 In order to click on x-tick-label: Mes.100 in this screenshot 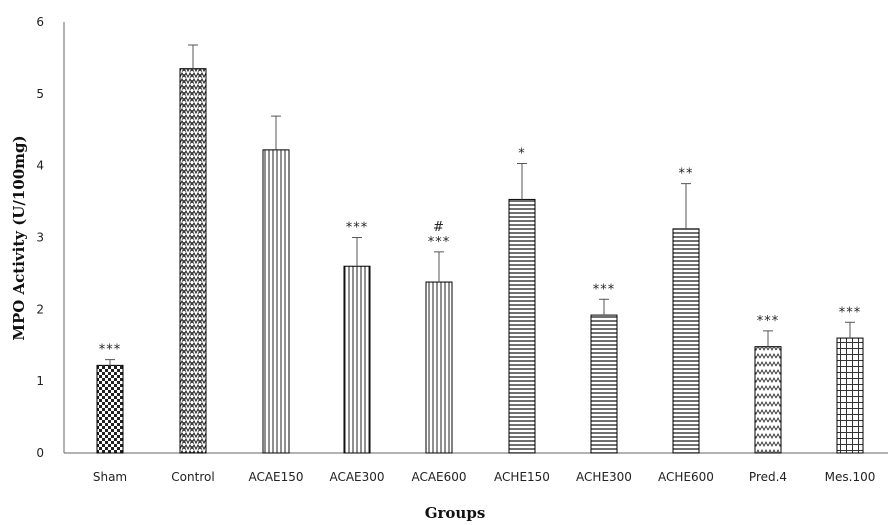, I will do `click(850, 477)`.